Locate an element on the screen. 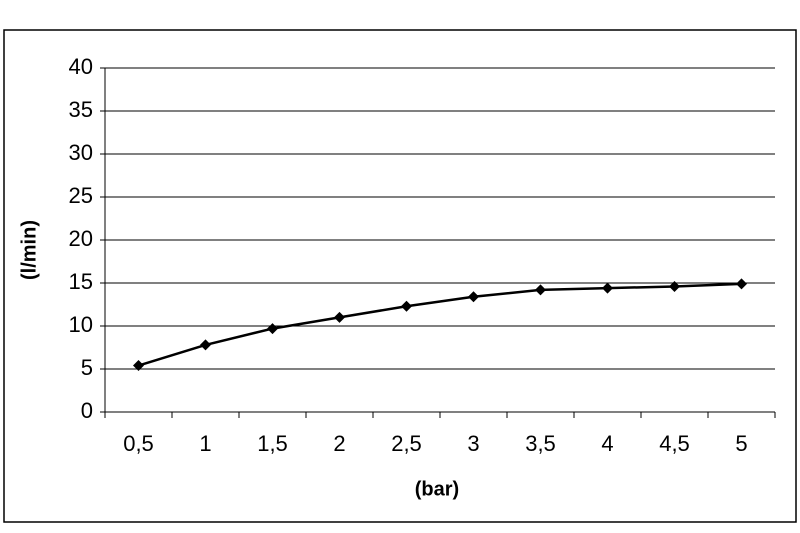  y-tick-label: 15 is located at coordinates (81, 281).